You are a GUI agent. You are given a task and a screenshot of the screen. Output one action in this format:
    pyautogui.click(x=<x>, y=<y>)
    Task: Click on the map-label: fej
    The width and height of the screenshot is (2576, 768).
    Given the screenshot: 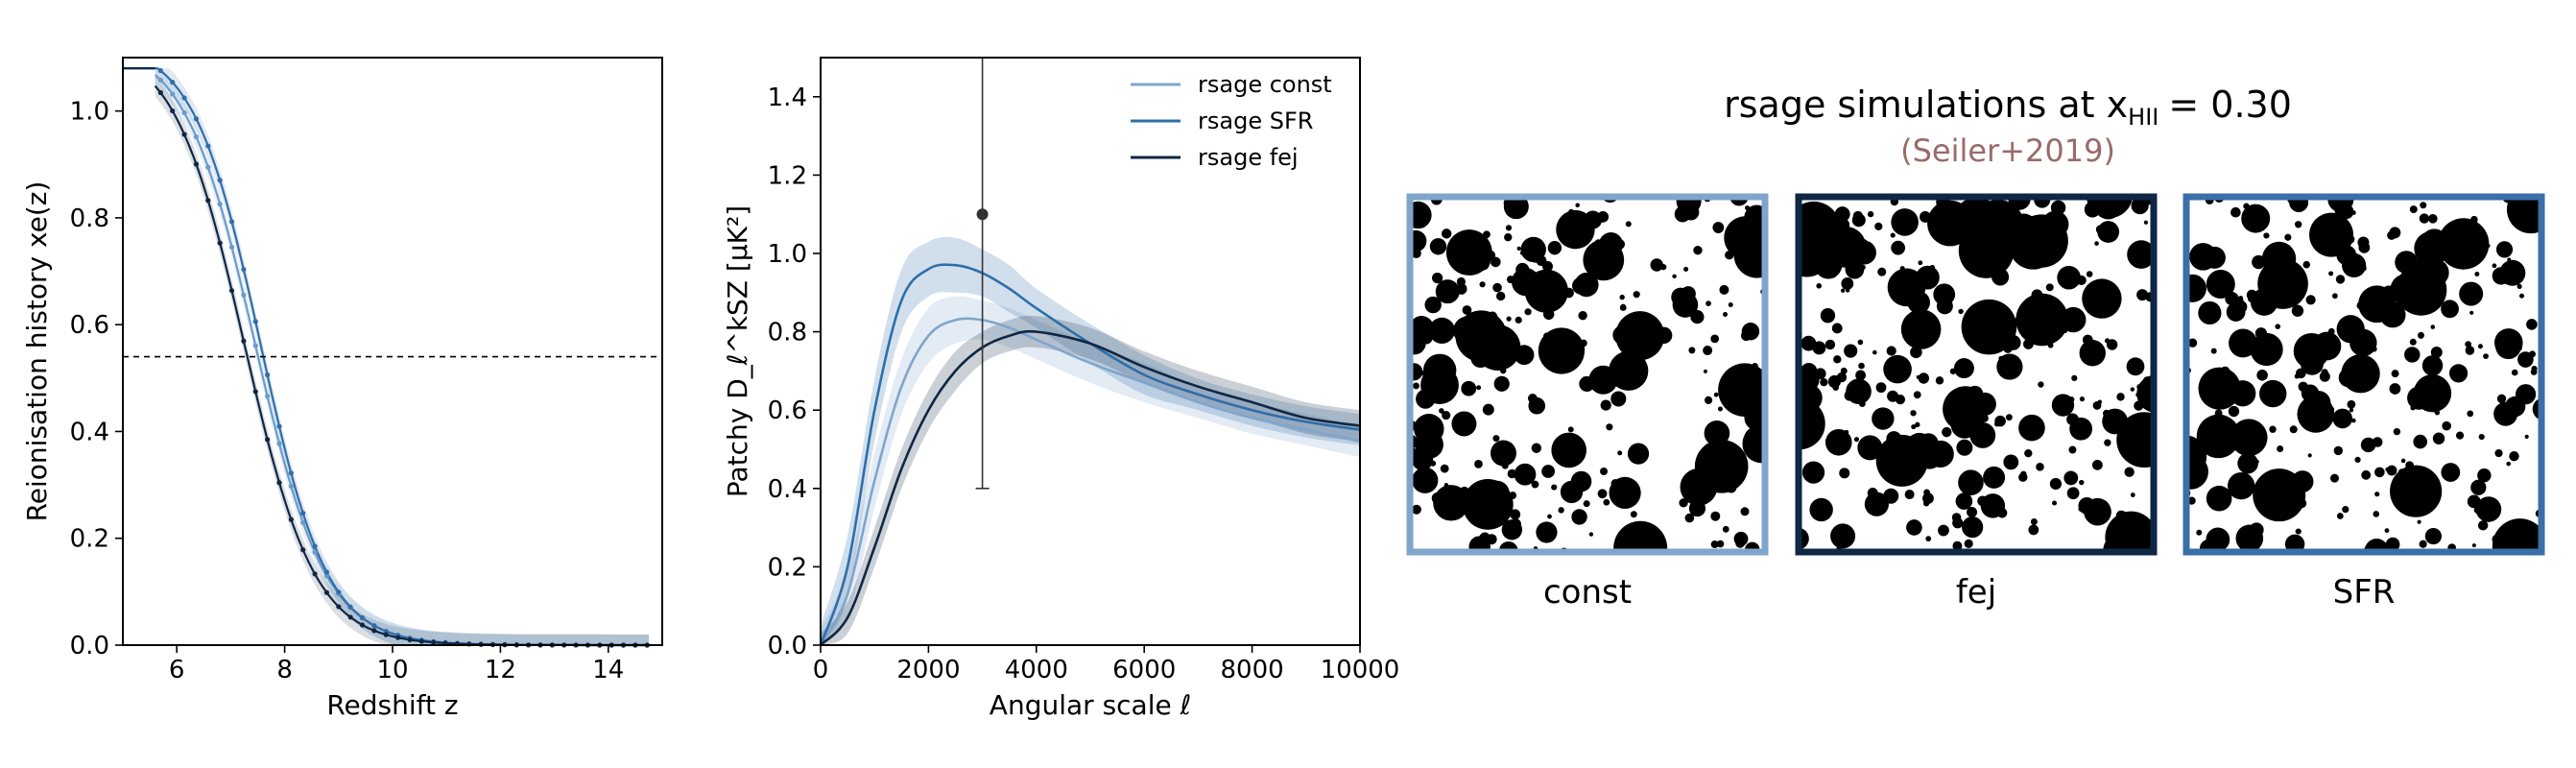 What is the action you would take?
    pyautogui.click(x=1976, y=592)
    